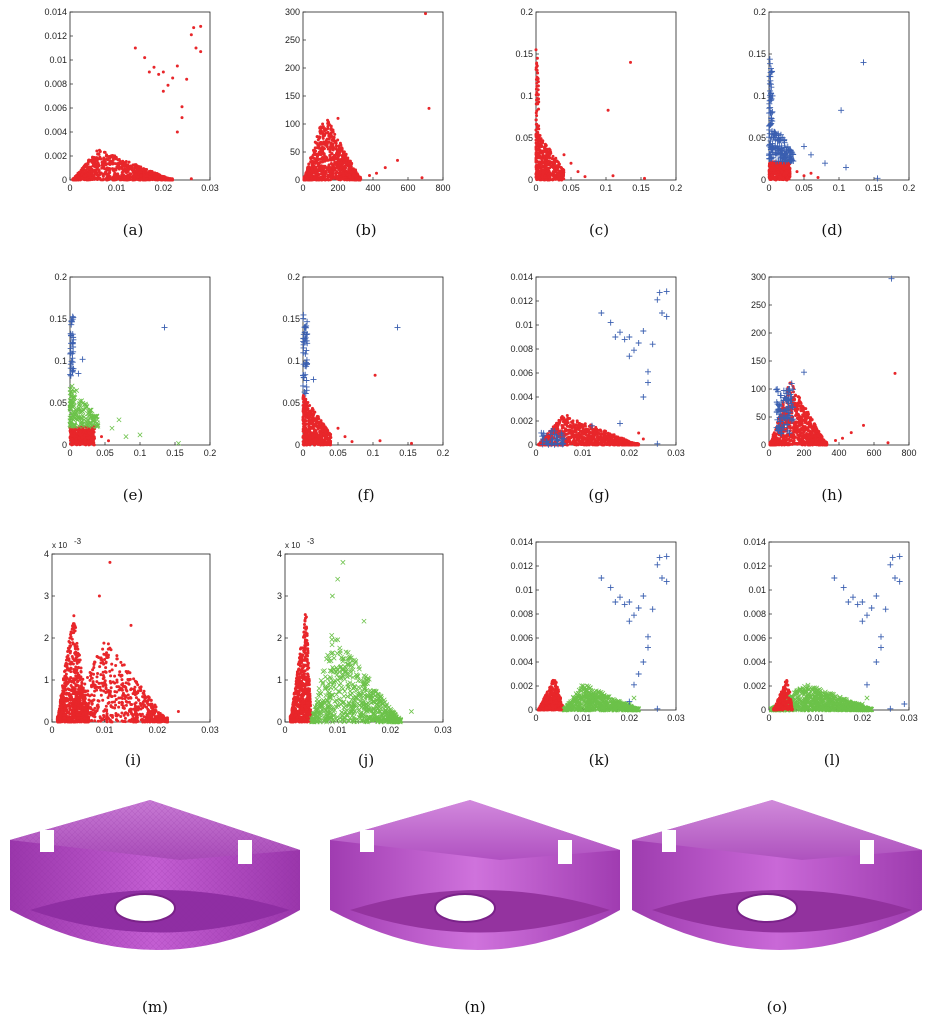  Describe the element at coordinates (295, 152) in the screenshot. I see `y-tick-label: 50` at that location.